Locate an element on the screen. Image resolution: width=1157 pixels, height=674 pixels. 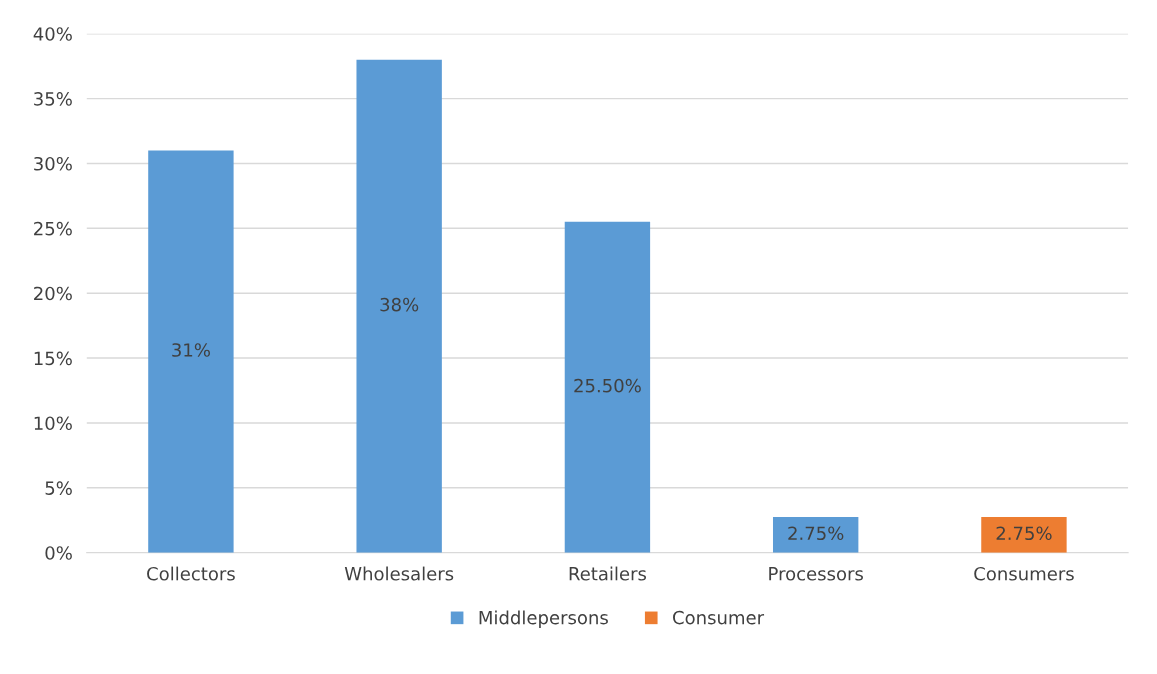
y-tick-label: 20% is located at coordinates (53, 293).